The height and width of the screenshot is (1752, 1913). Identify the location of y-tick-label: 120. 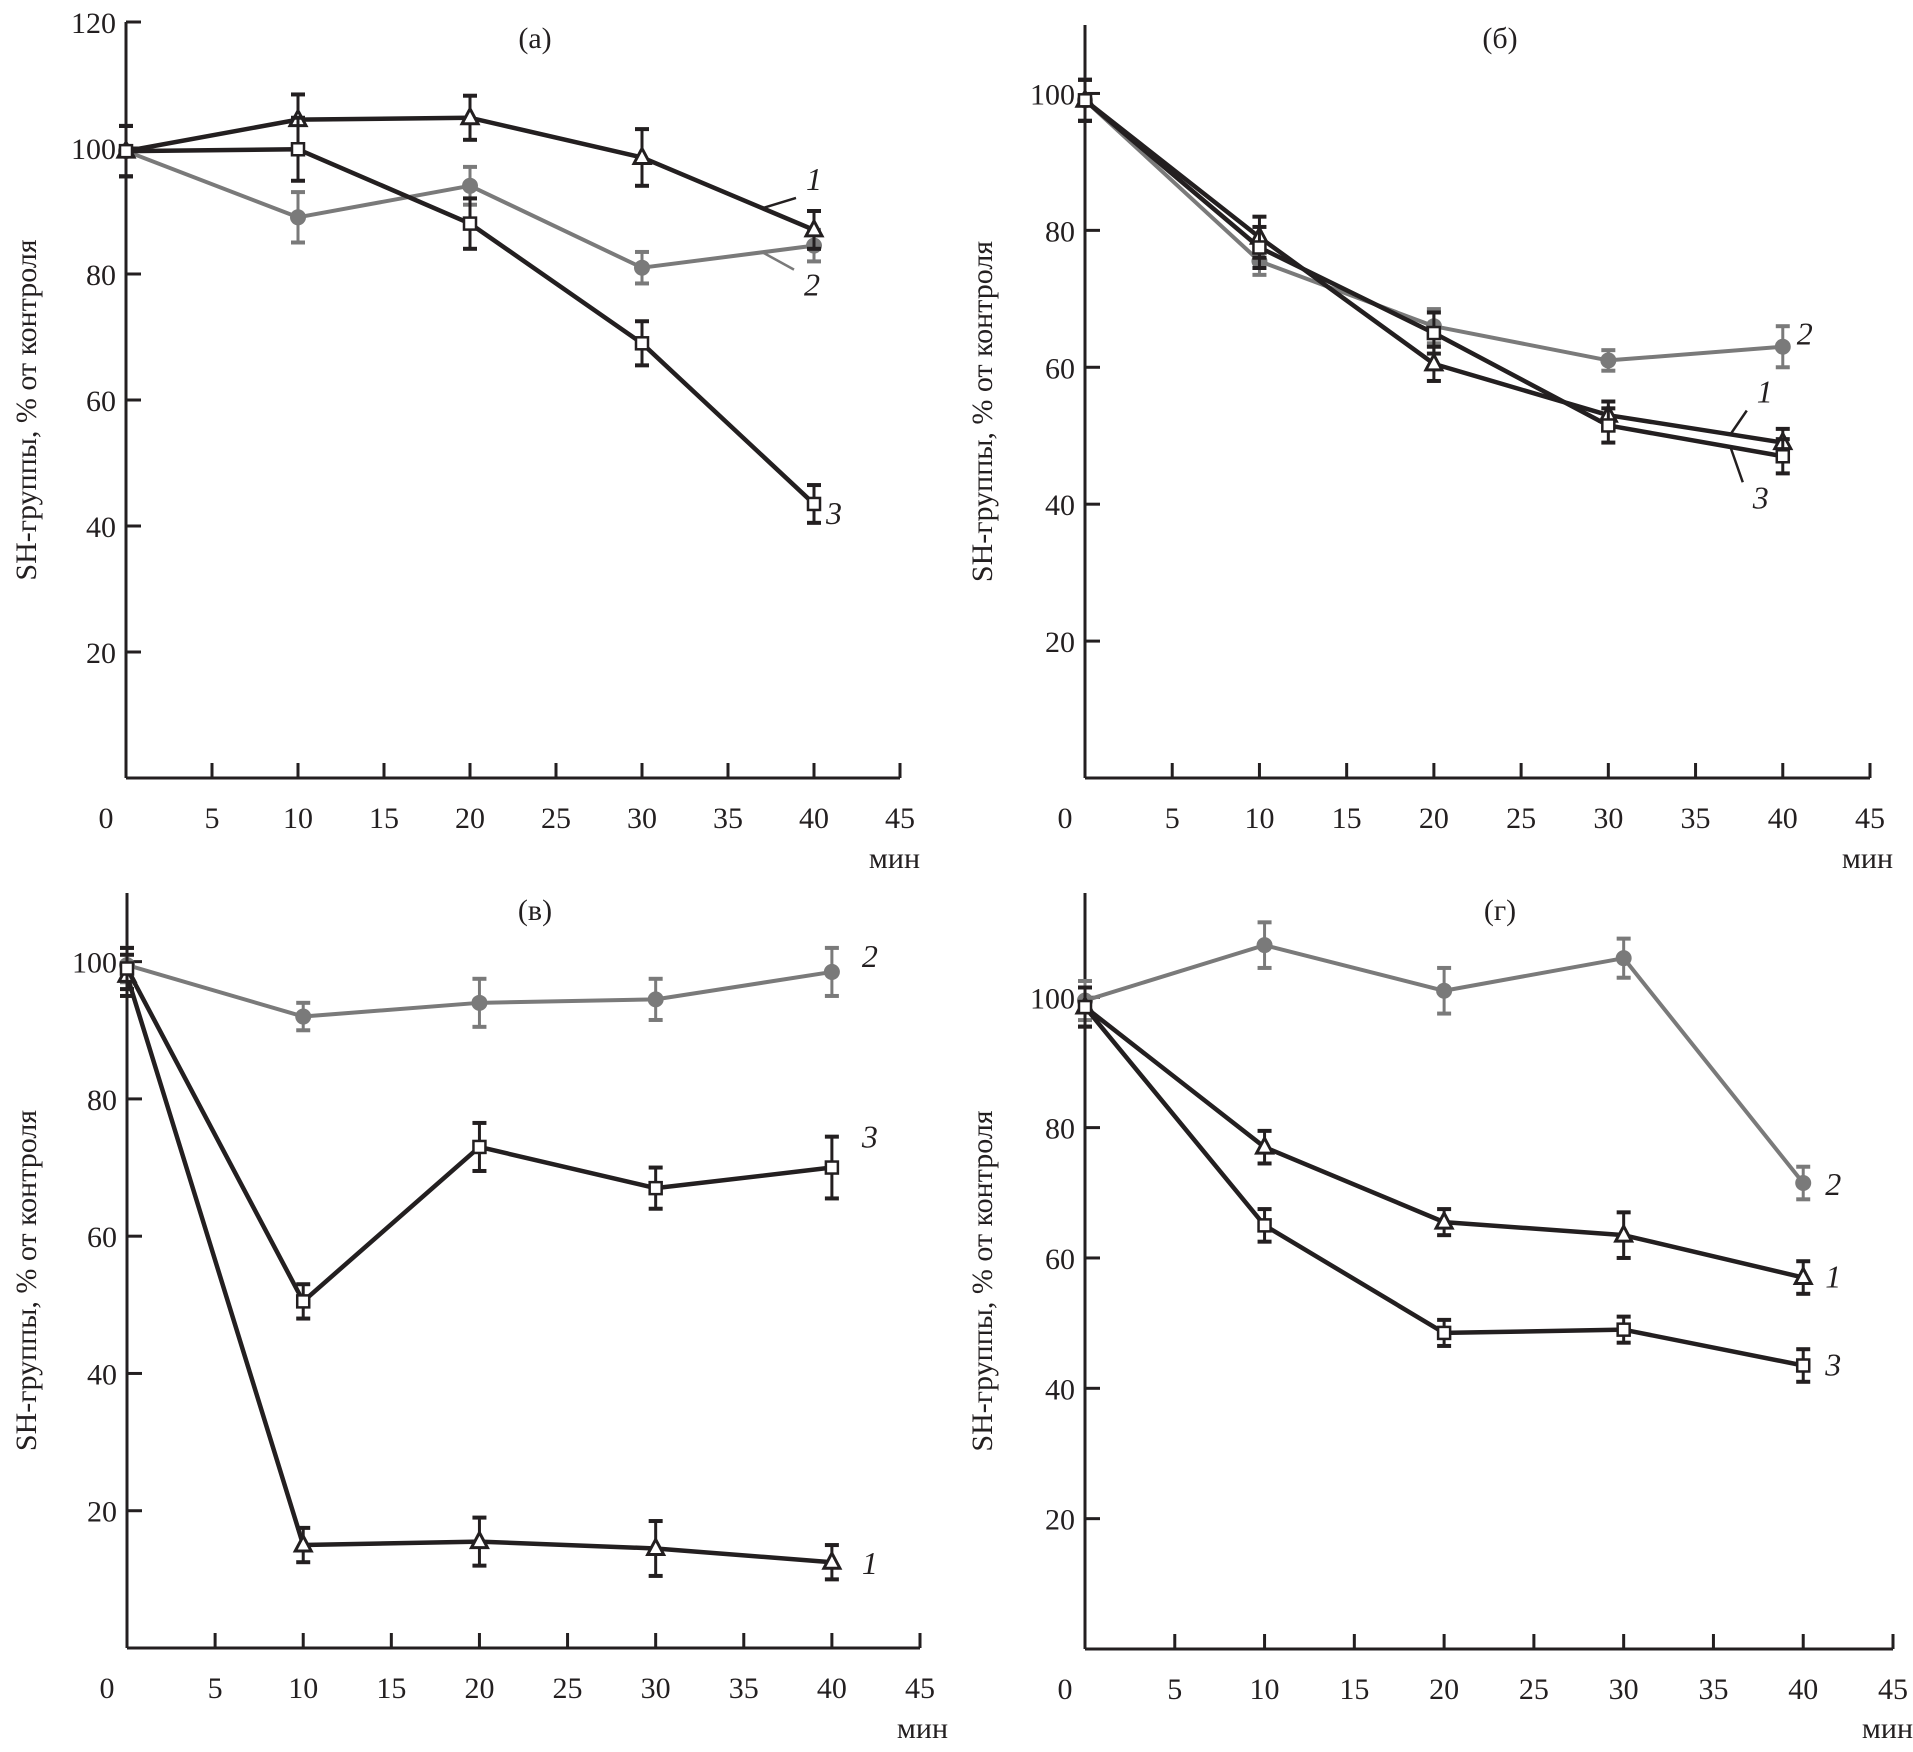
(93, 23).